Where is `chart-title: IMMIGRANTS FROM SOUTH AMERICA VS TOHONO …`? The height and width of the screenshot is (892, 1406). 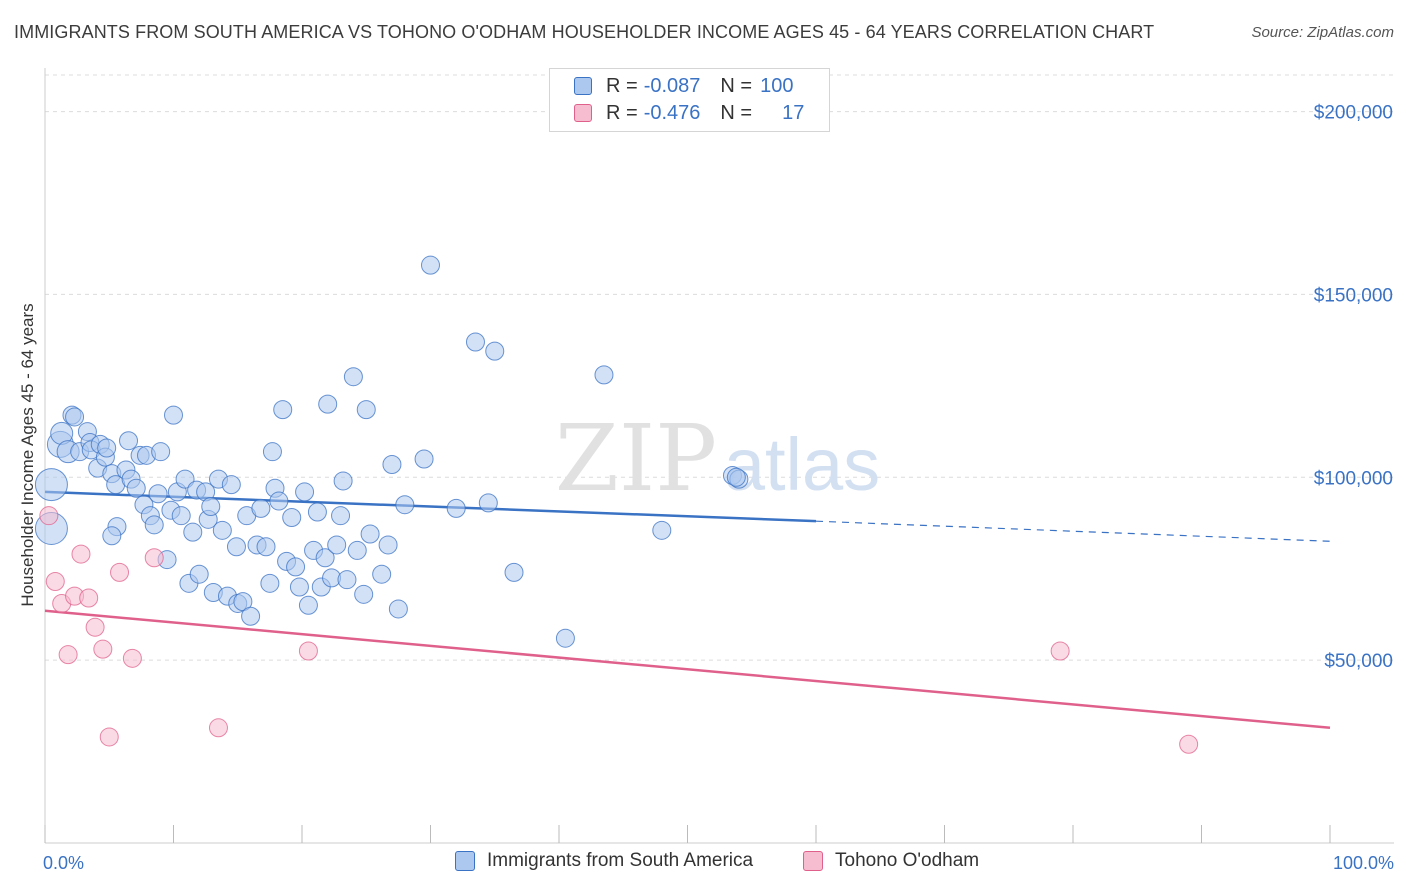 chart-title: IMMIGRANTS FROM SOUTH AMERICA VS TOHONO … is located at coordinates (584, 32).